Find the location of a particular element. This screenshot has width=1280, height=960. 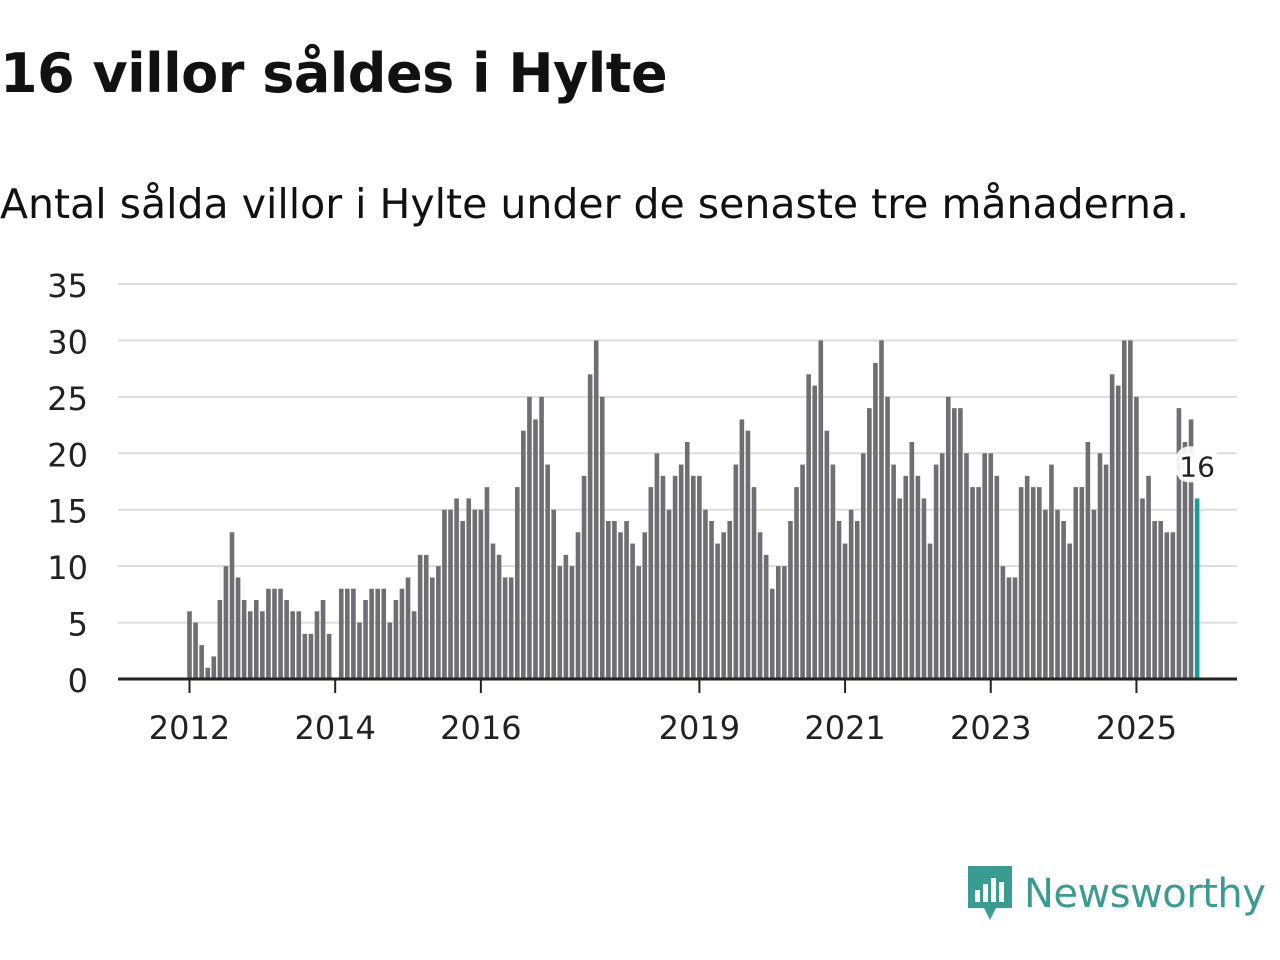

y-tick-label: 0 is located at coordinates (78, 681).